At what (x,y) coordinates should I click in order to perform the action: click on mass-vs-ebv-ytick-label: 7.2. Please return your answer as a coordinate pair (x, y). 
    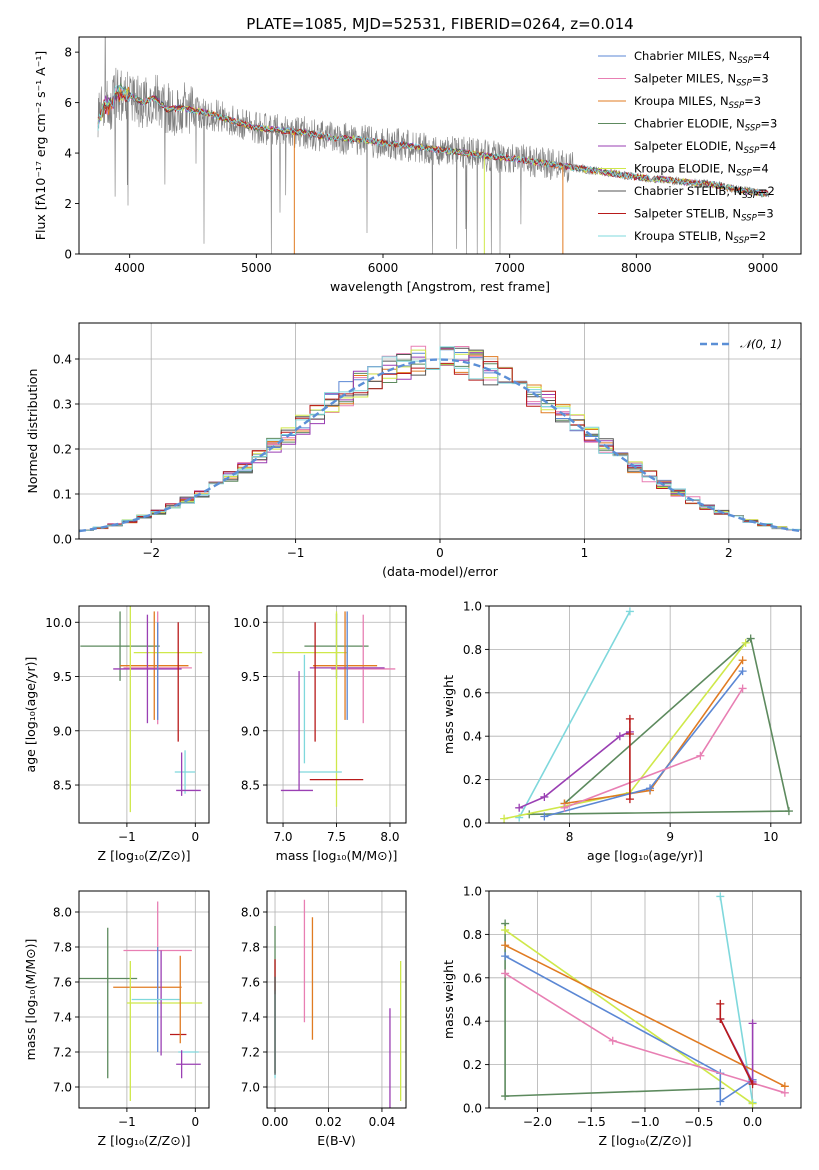
    Looking at the image, I should click on (250, 1053).